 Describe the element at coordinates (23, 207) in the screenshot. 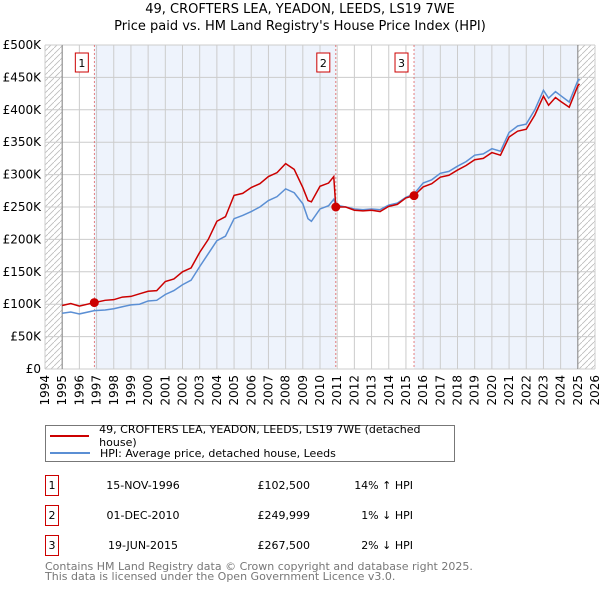

I see `y-tick-label: £250K` at that location.